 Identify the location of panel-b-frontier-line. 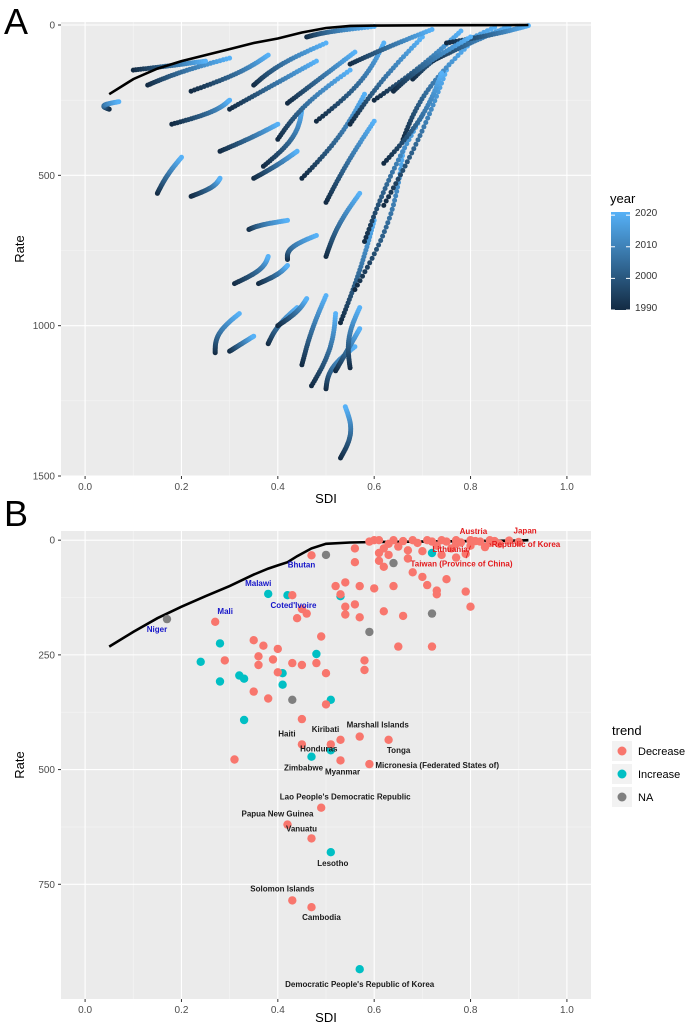
(318, 593).